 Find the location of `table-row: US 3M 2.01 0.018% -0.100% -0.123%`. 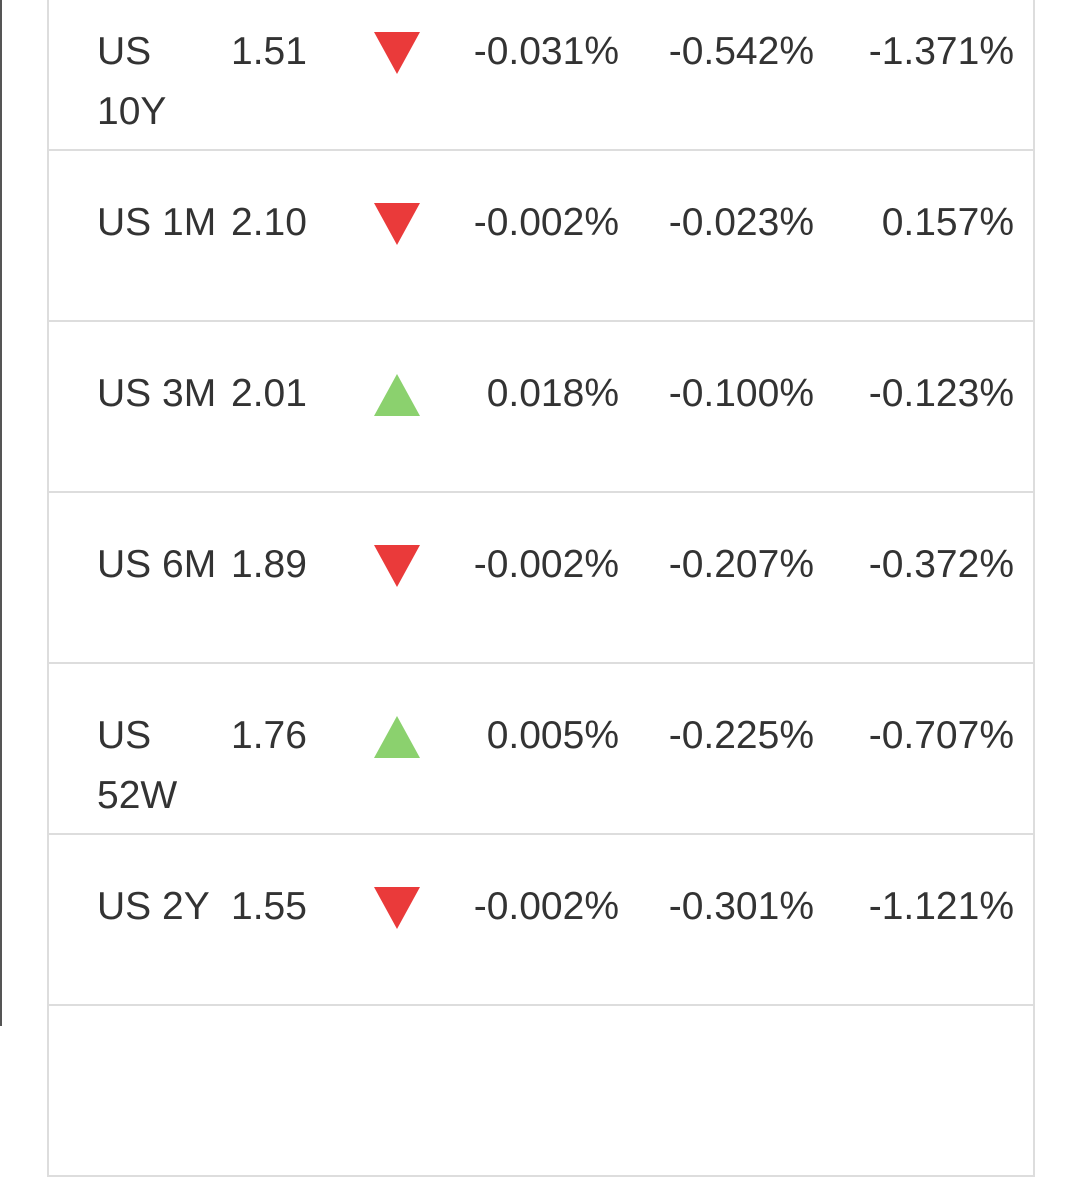

table-row: US 3M 2.01 0.018% -0.100% -0.123% is located at coordinates (541, 407).